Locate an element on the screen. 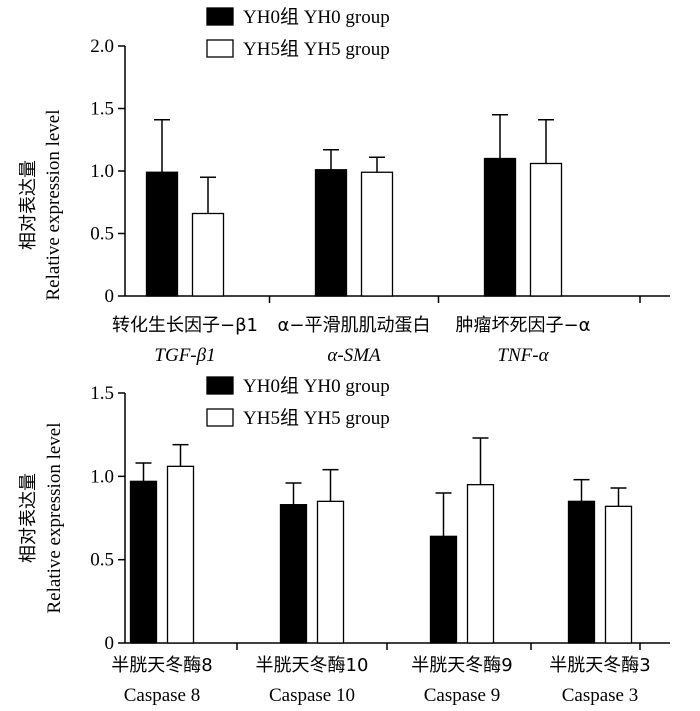 This screenshot has width=700, height=711. category-label-en: Caspase 9 is located at coordinates (462, 695).